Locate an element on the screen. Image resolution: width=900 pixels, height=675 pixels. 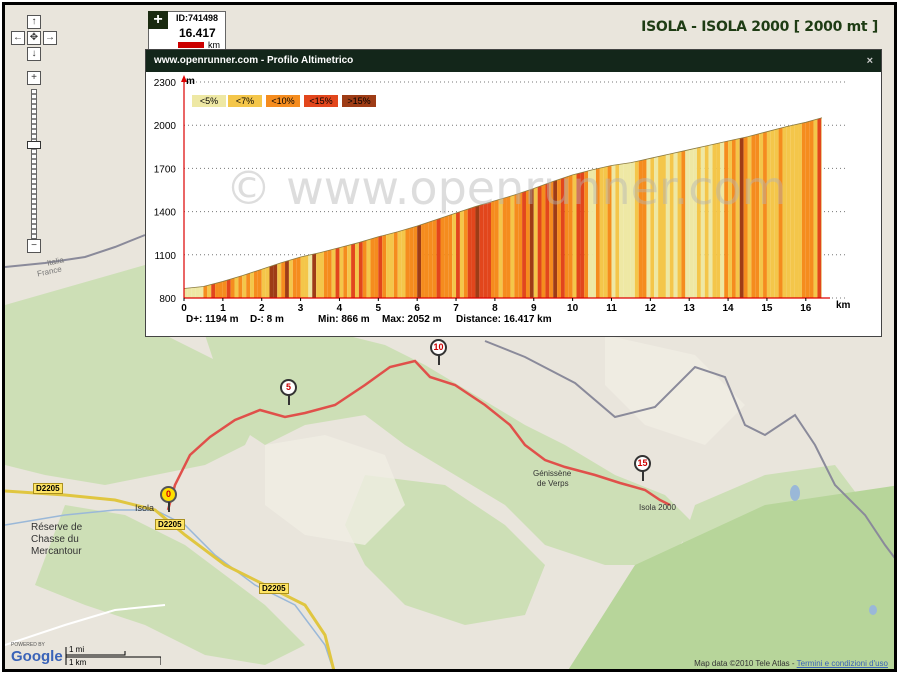
profile-header-title: www.openrunner.com - Profilo Altimetrico is located at coordinates (254, 60).